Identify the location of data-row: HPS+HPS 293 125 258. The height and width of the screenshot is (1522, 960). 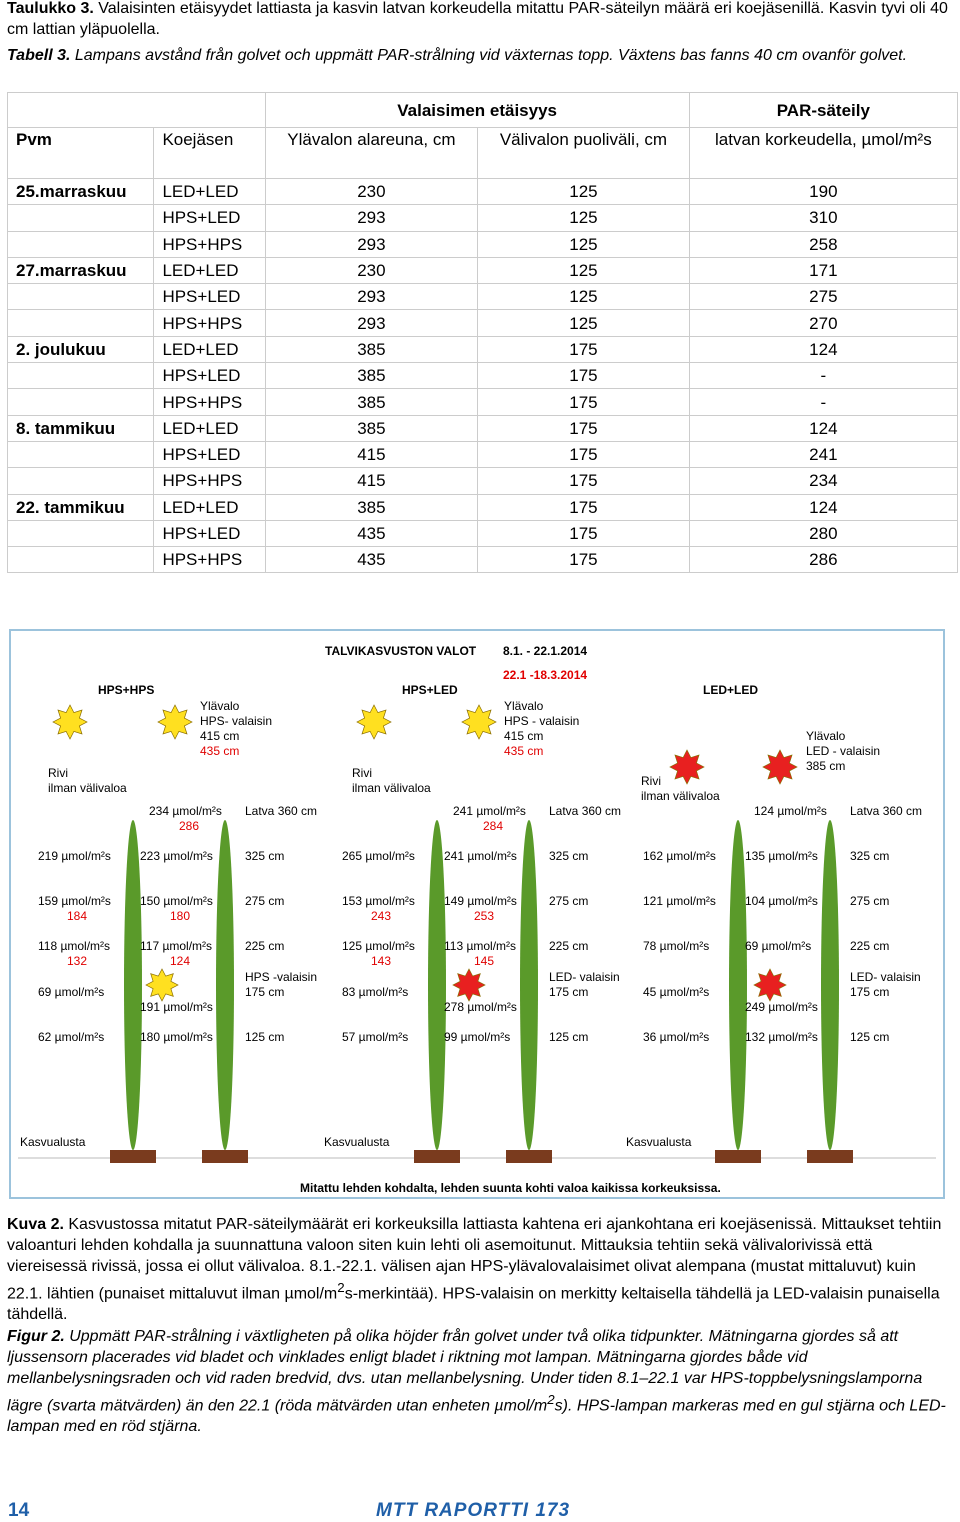
(482, 244).